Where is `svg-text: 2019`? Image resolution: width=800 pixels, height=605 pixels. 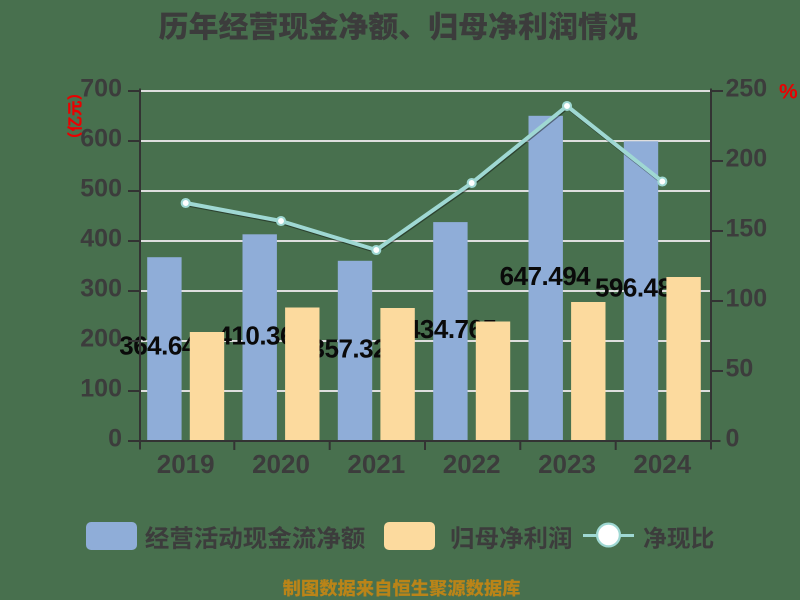
svg-text: 2019 is located at coordinates (186, 464).